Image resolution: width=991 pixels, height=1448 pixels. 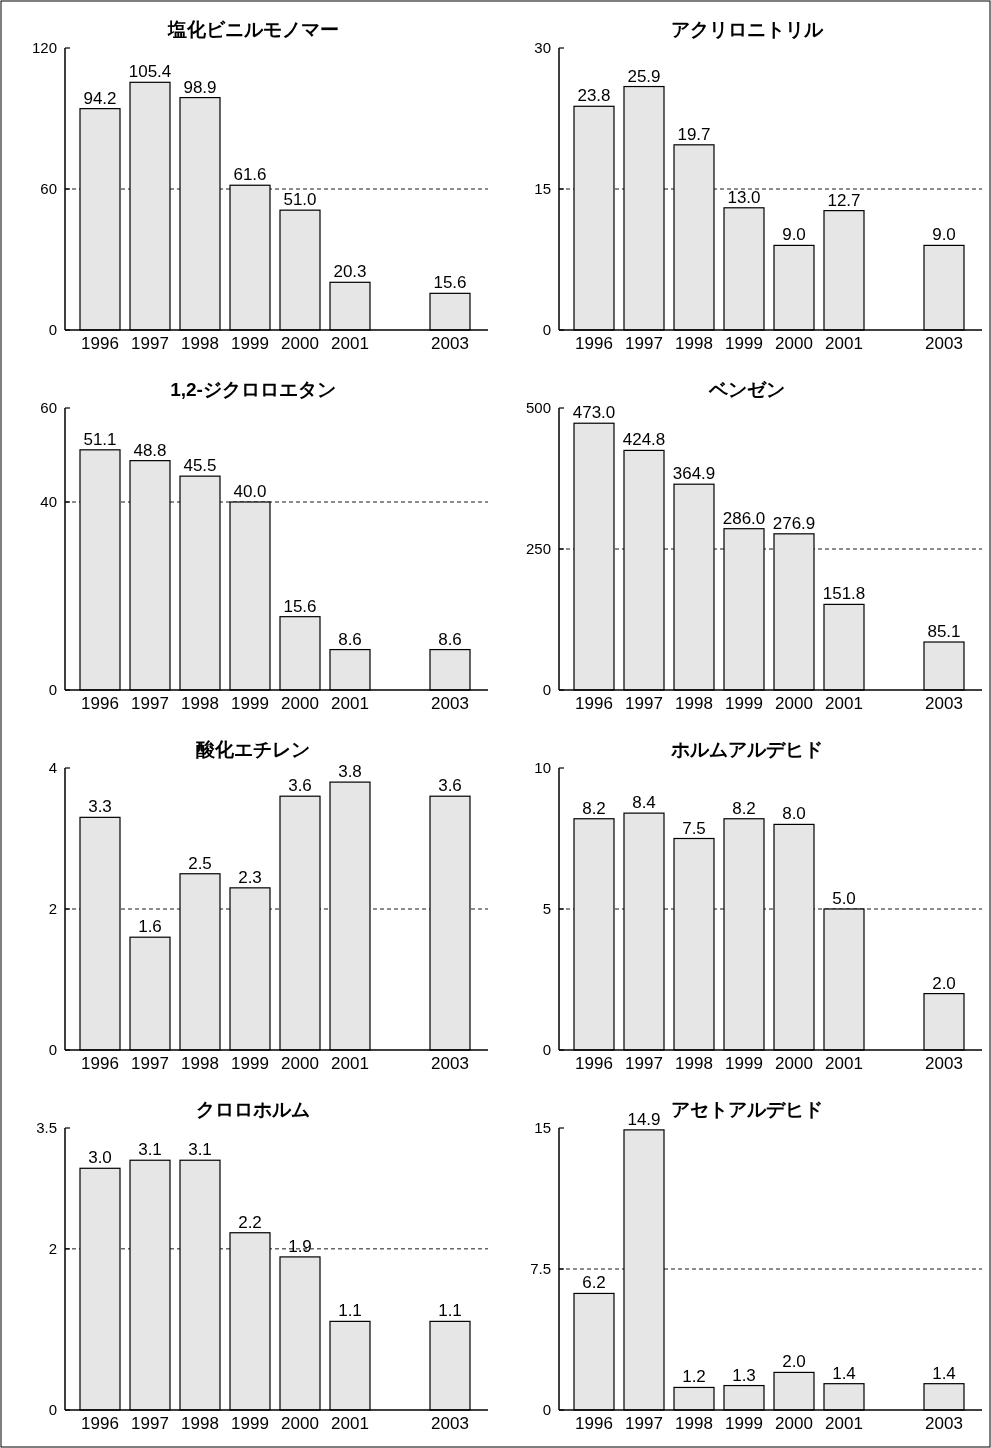 What do you see at coordinates (744, 518) in the screenshot?
I see `data-label: 286.0` at bounding box center [744, 518].